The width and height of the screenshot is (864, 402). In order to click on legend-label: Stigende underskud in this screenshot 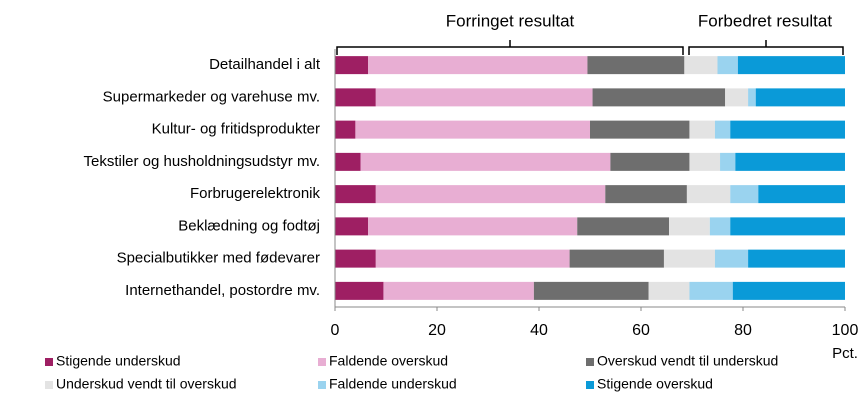, I will do `click(118, 361)`.